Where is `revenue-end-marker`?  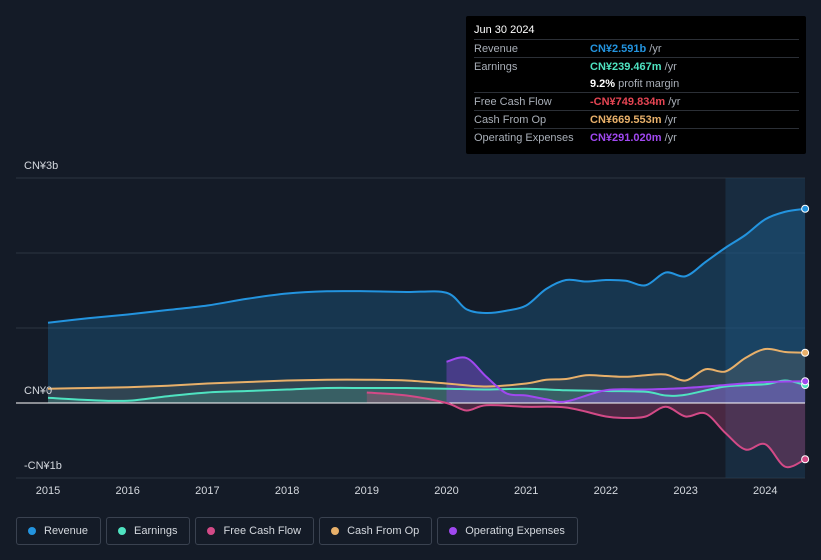 revenue-end-marker is located at coordinates (805, 208).